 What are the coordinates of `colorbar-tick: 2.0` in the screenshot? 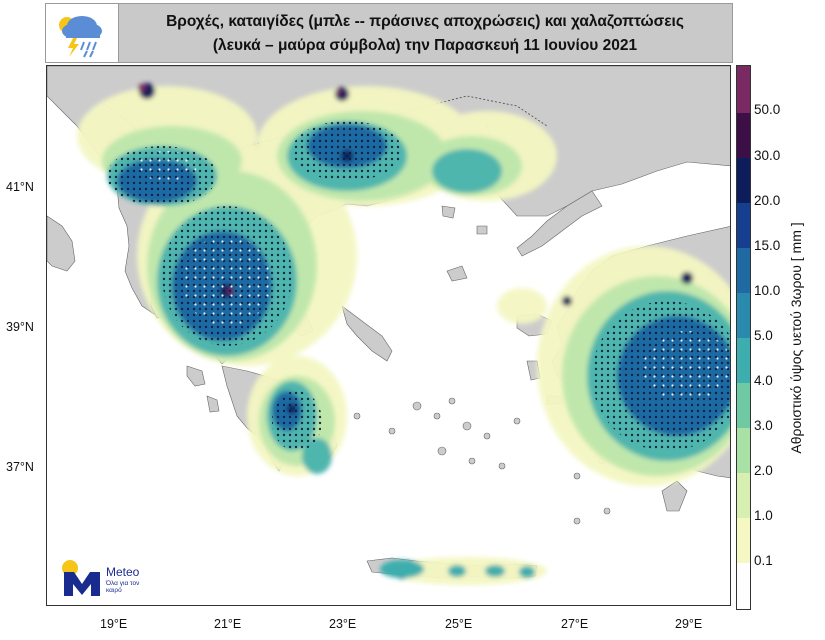 It's located at (763, 470).